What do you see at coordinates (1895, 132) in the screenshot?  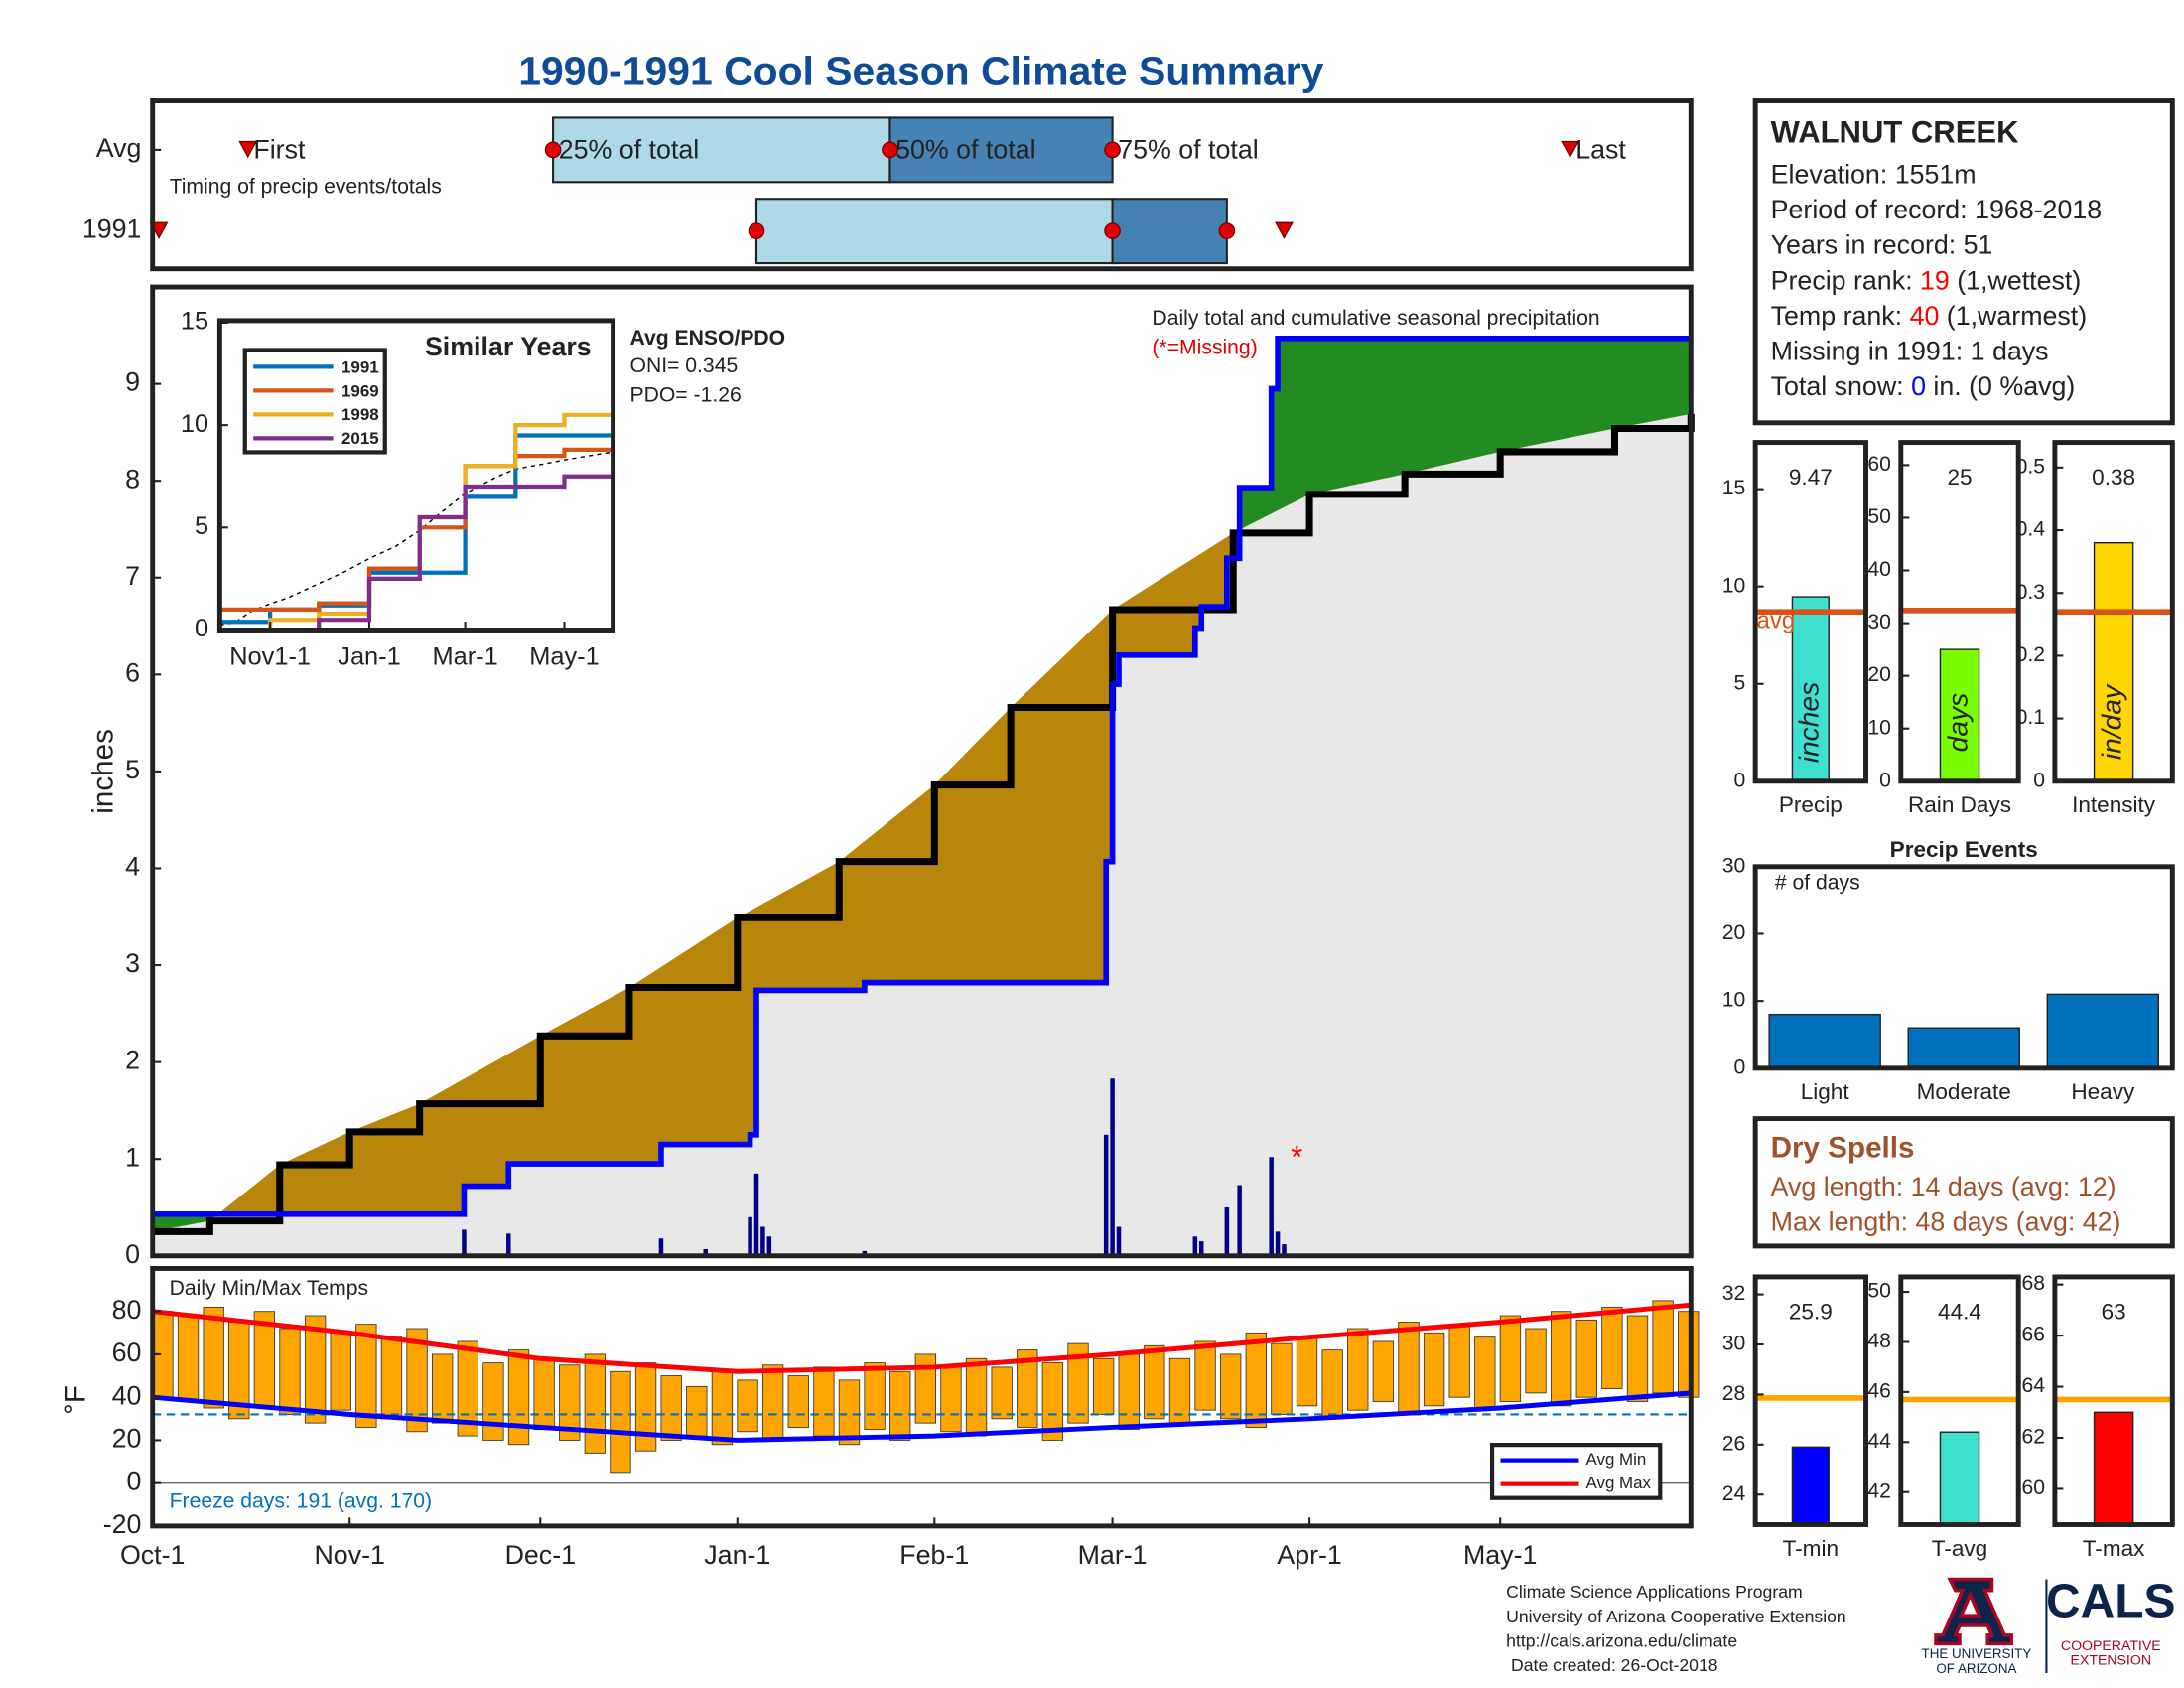 I see `station-name: WALNUT CREEK` at bounding box center [1895, 132].